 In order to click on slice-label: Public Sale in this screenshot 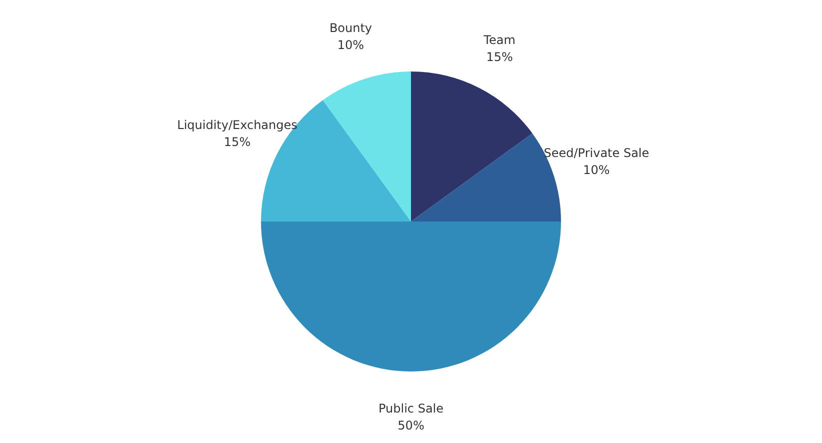, I will do `click(411, 409)`.